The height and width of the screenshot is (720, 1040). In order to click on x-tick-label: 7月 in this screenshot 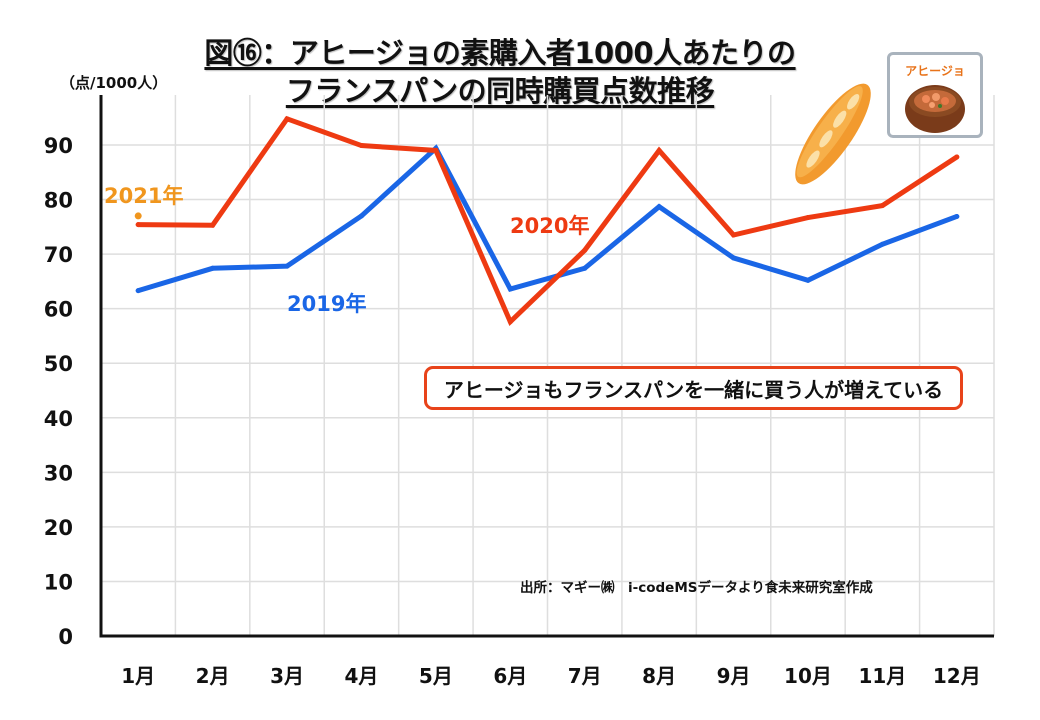, I will do `click(585, 676)`.